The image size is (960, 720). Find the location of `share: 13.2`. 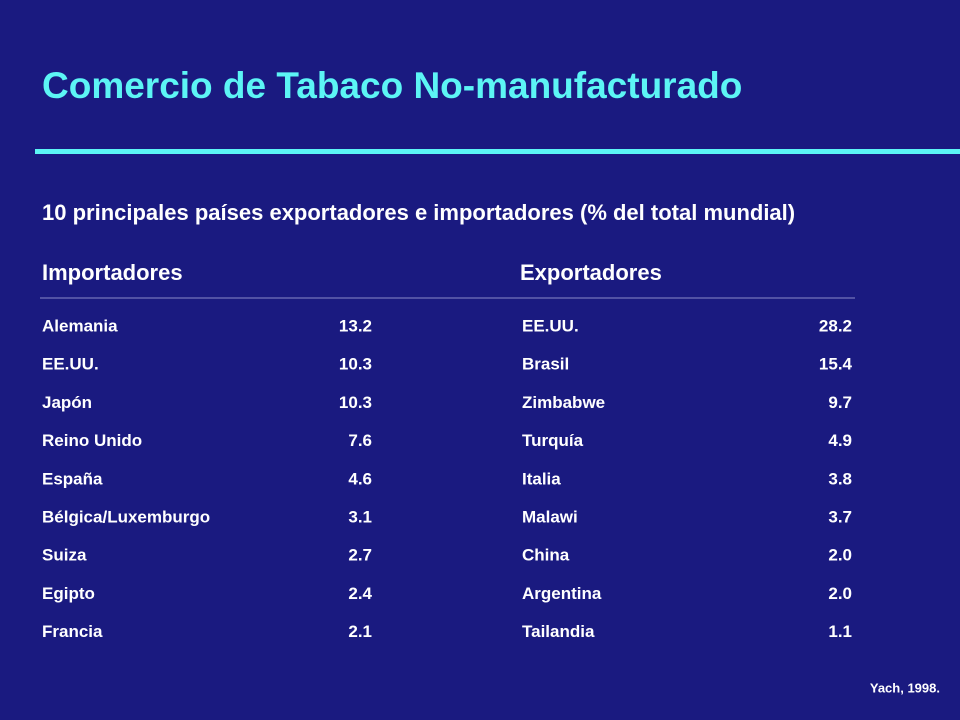

share: 13.2 is located at coordinates (355, 325).